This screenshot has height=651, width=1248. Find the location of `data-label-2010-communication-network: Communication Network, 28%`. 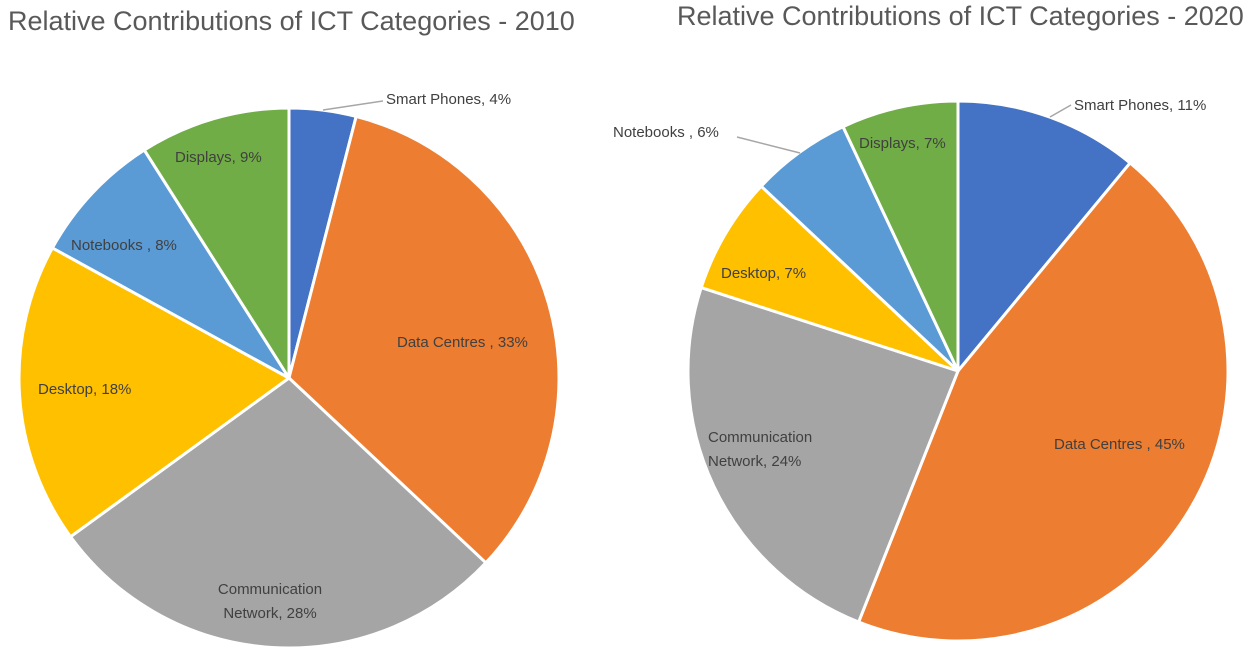

data-label-2010-communication-network: Communication Network, 28% is located at coordinates (270, 601).